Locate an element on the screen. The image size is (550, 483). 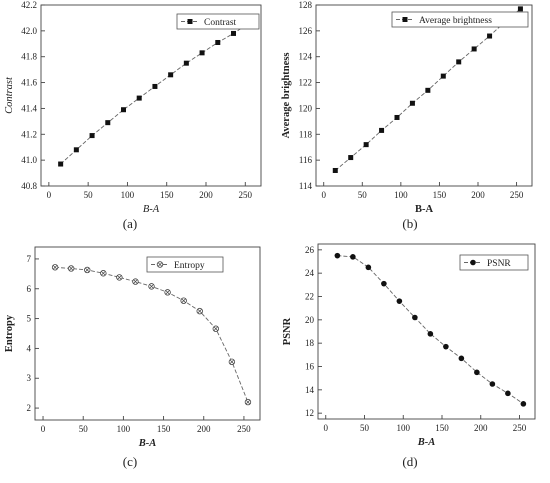
y-tick-label: 14 is located at coordinates (310, 390).